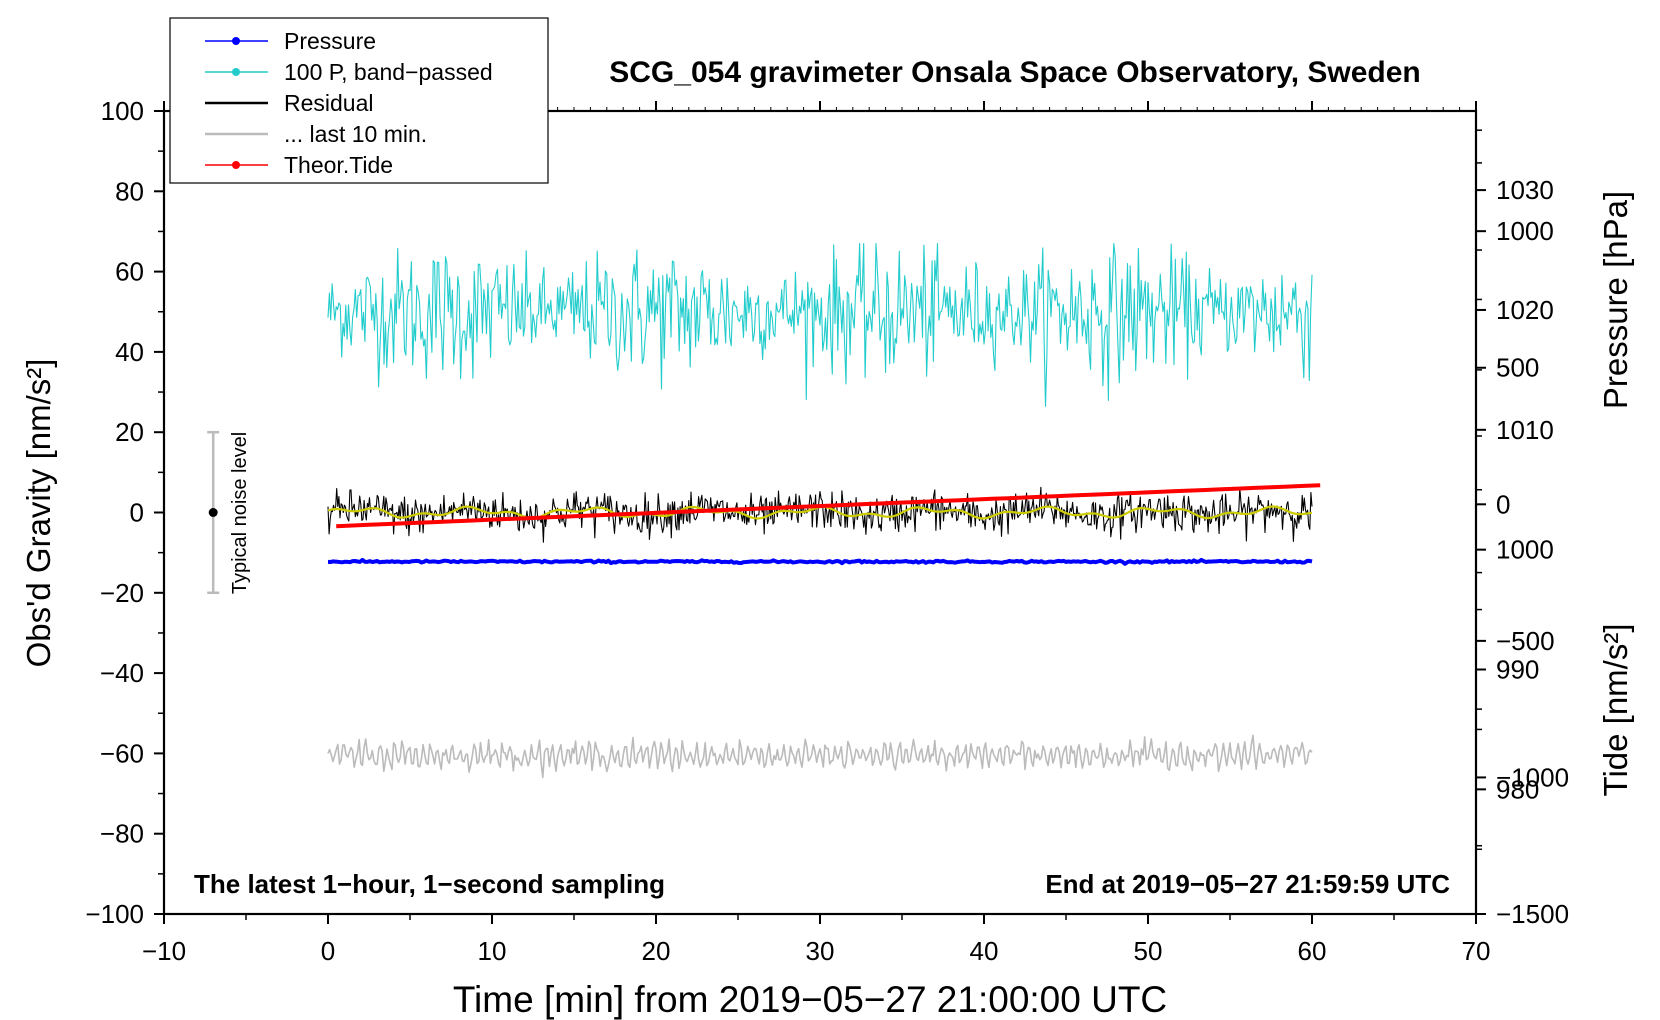 This screenshot has height=1020, width=1660. What do you see at coordinates (328, 951) in the screenshot?
I see `x-tick-label: 0` at bounding box center [328, 951].